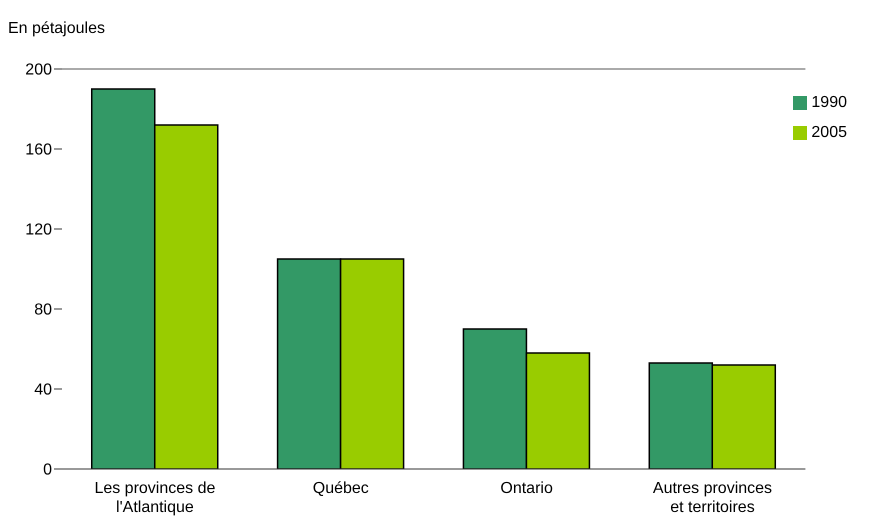 Image resolution: width=879 pixels, height=529 pixels. Describe the element at coordinates (38, 150) in the screenshot. I see `y-tick-label: 160` at that location.